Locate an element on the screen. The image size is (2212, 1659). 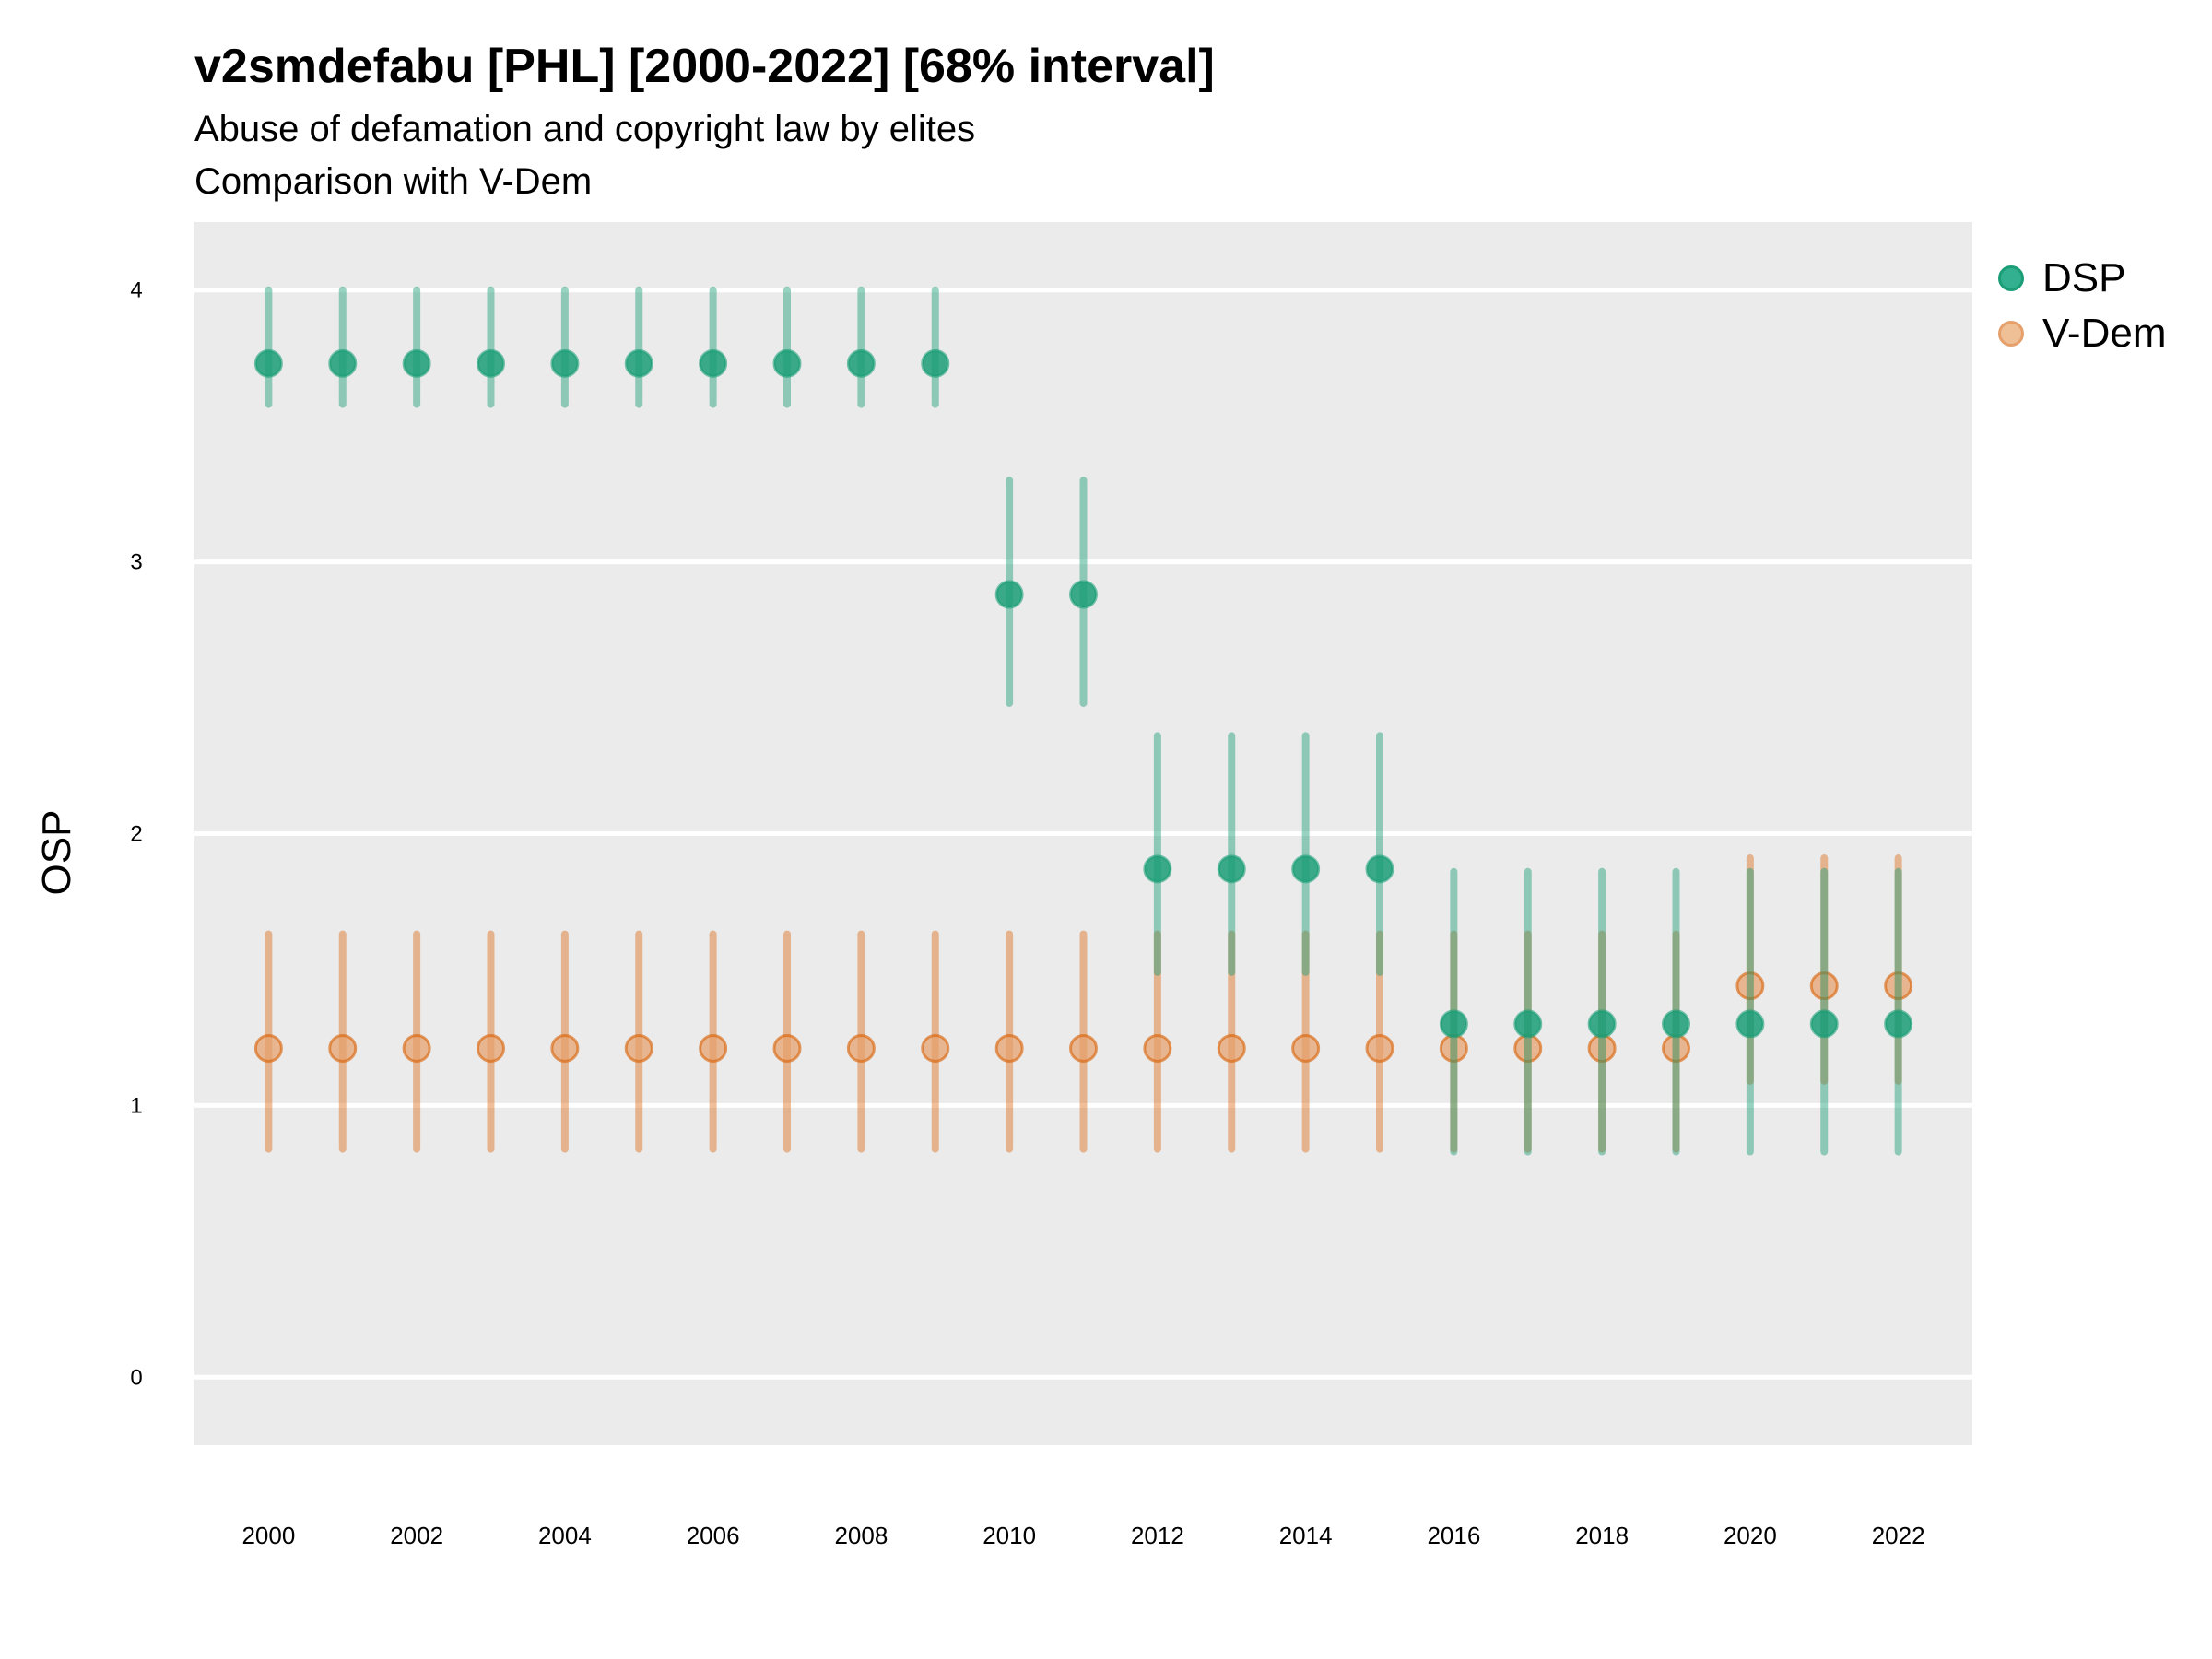
vdem-point-2008 is located at coordinates (861, 1048).